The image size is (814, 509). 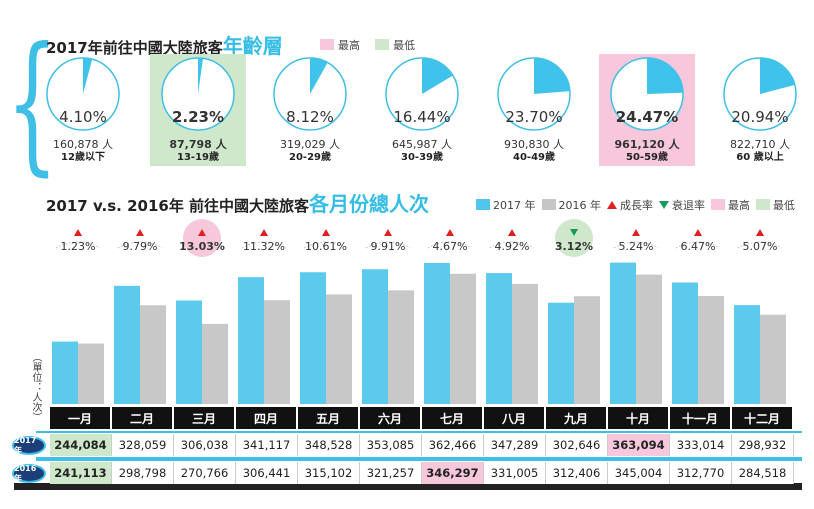 I want to click on row-separator, so click(x=419, y=432).